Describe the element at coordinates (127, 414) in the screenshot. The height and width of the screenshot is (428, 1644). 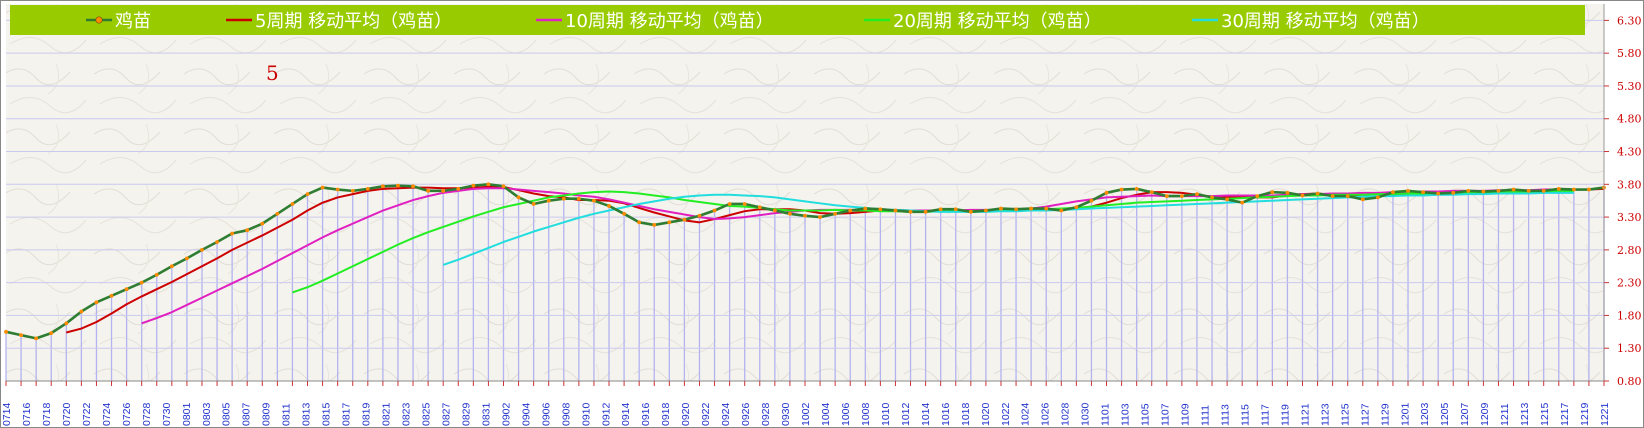
I see `x-tick-label: 0726` at that location.